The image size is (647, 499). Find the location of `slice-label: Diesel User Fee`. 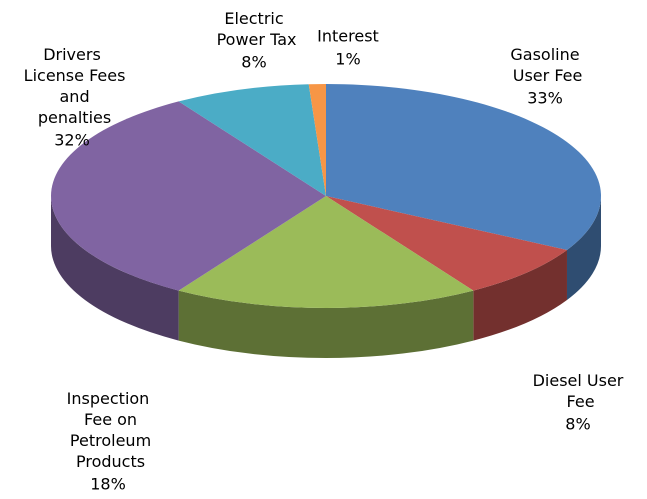

slice-label: Diesel User Fee is located at coordinates (578, 391).